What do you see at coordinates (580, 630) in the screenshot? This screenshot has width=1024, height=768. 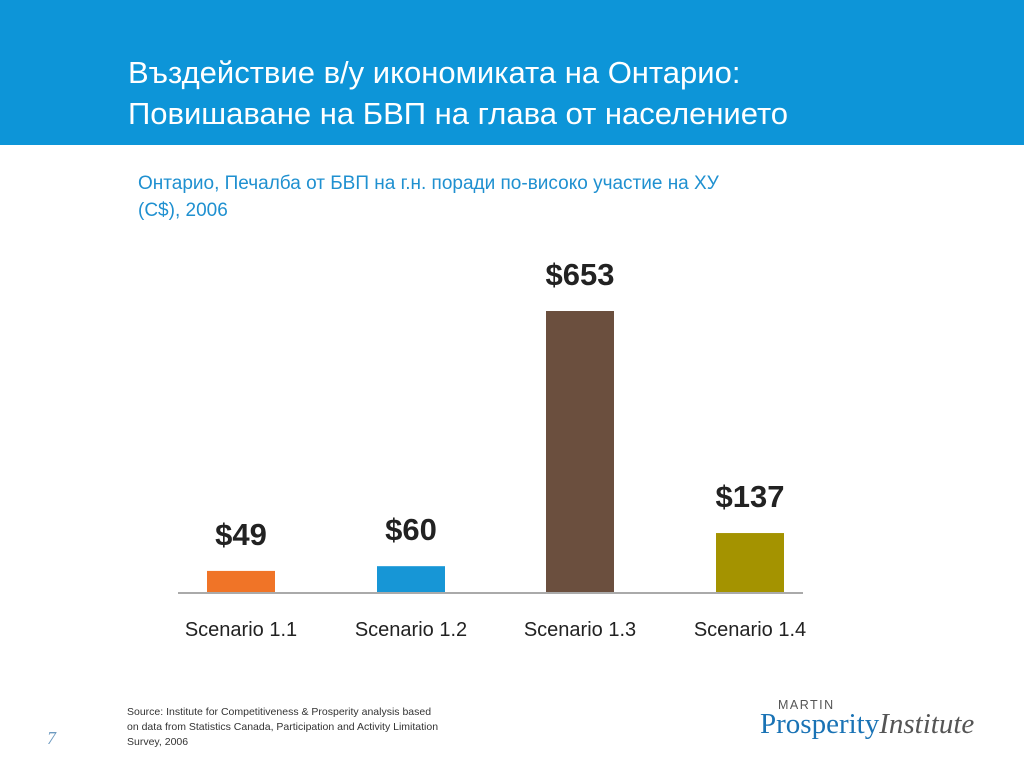 I see `category-label-3: Scenario 1.3` at bounding box center [580, 630].